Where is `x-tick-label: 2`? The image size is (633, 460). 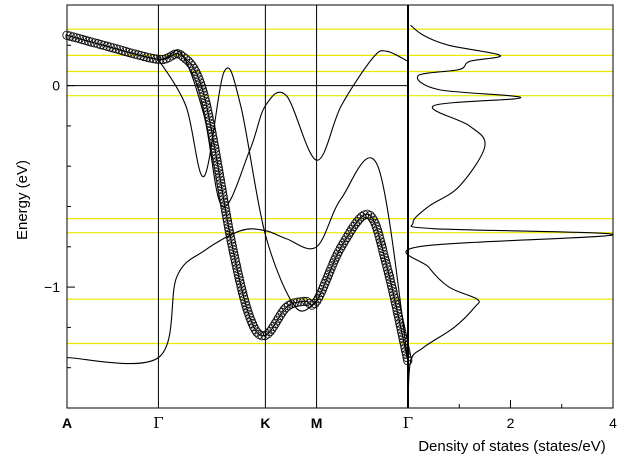 x-tick-label: 2 is located at coordinates (511, 423).